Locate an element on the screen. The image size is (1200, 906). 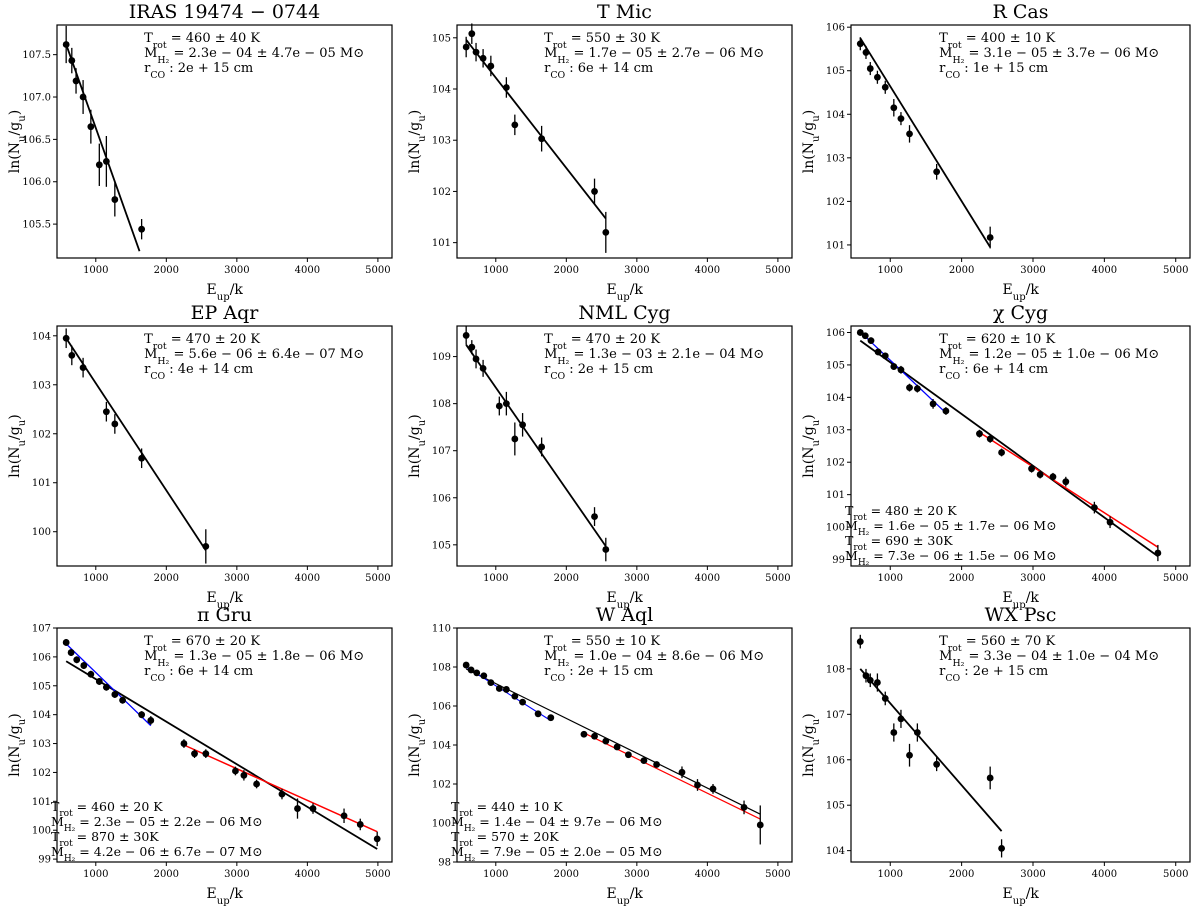
plot-frame is located at coordinates (624, 446).